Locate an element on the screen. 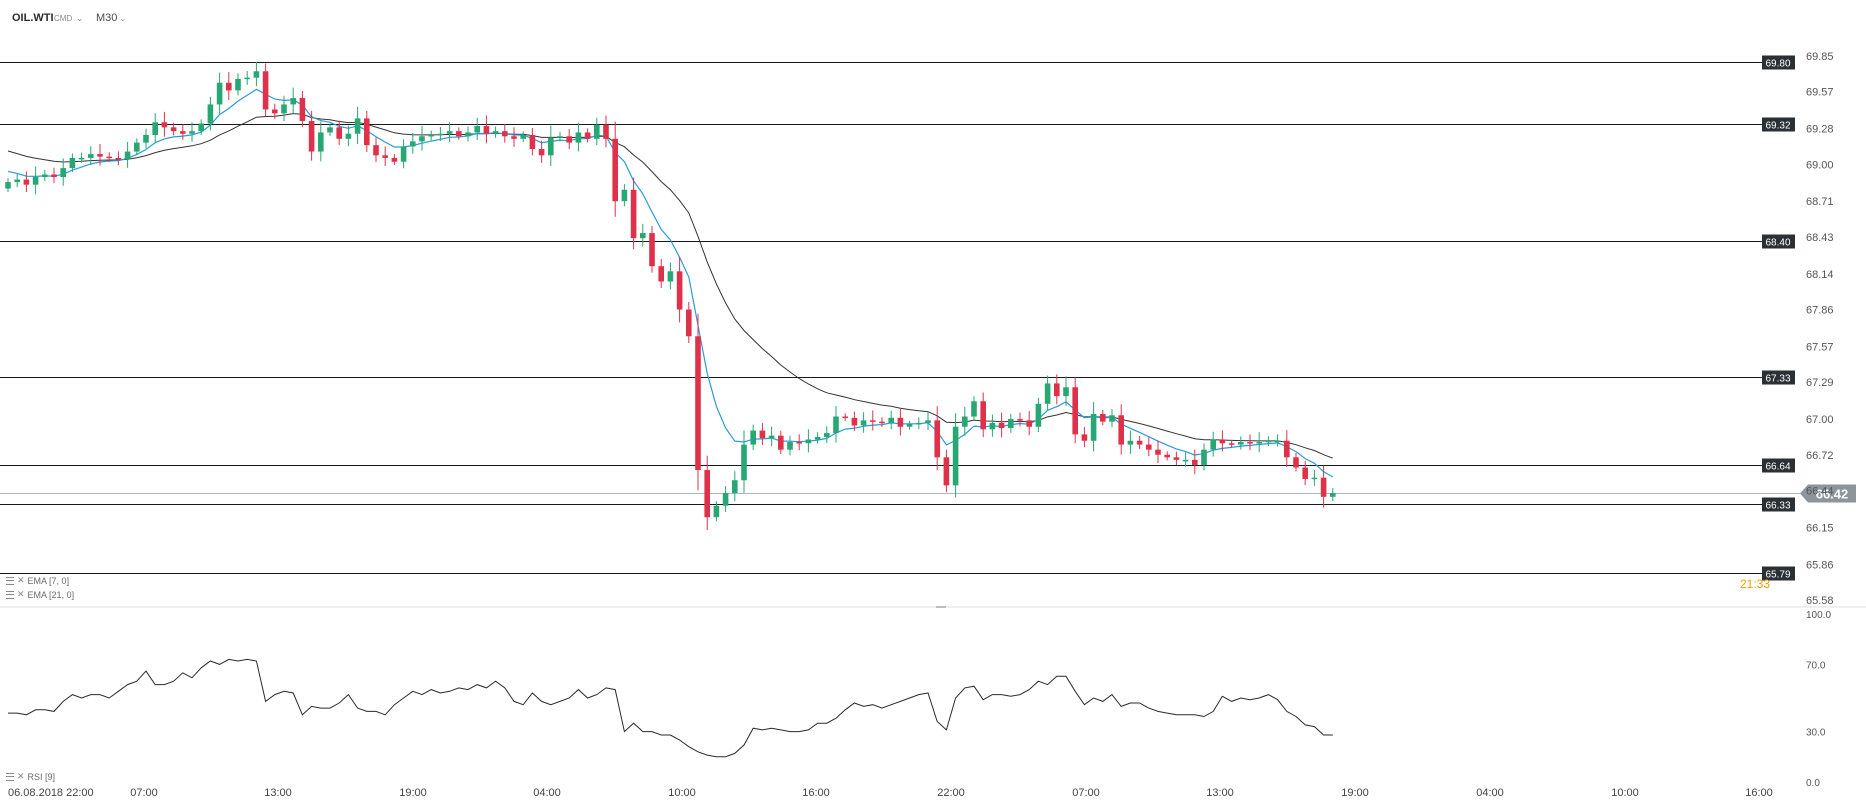 The image size is (1866, 811). time-tick-label: 13:00 is located at coordinates (278, 793).